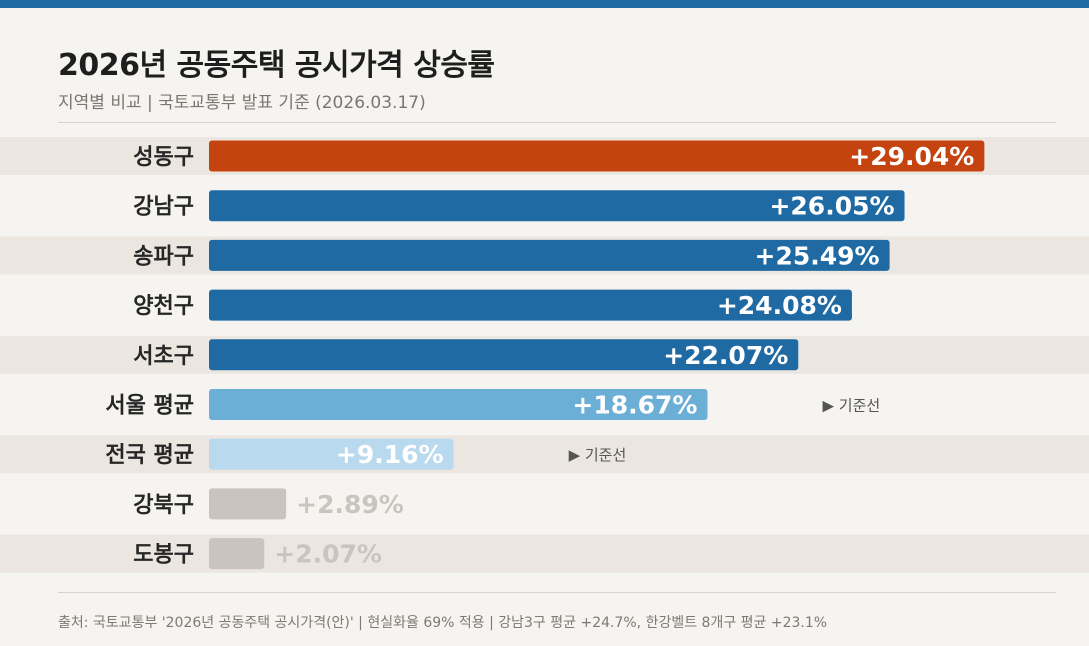 Image resolution: width=1089 pixels, height=646 pixels. What do you see at coordinates (817, 255) in the screenshot?
I see `value-label: +25.49%` at bounding box center [817, 255].